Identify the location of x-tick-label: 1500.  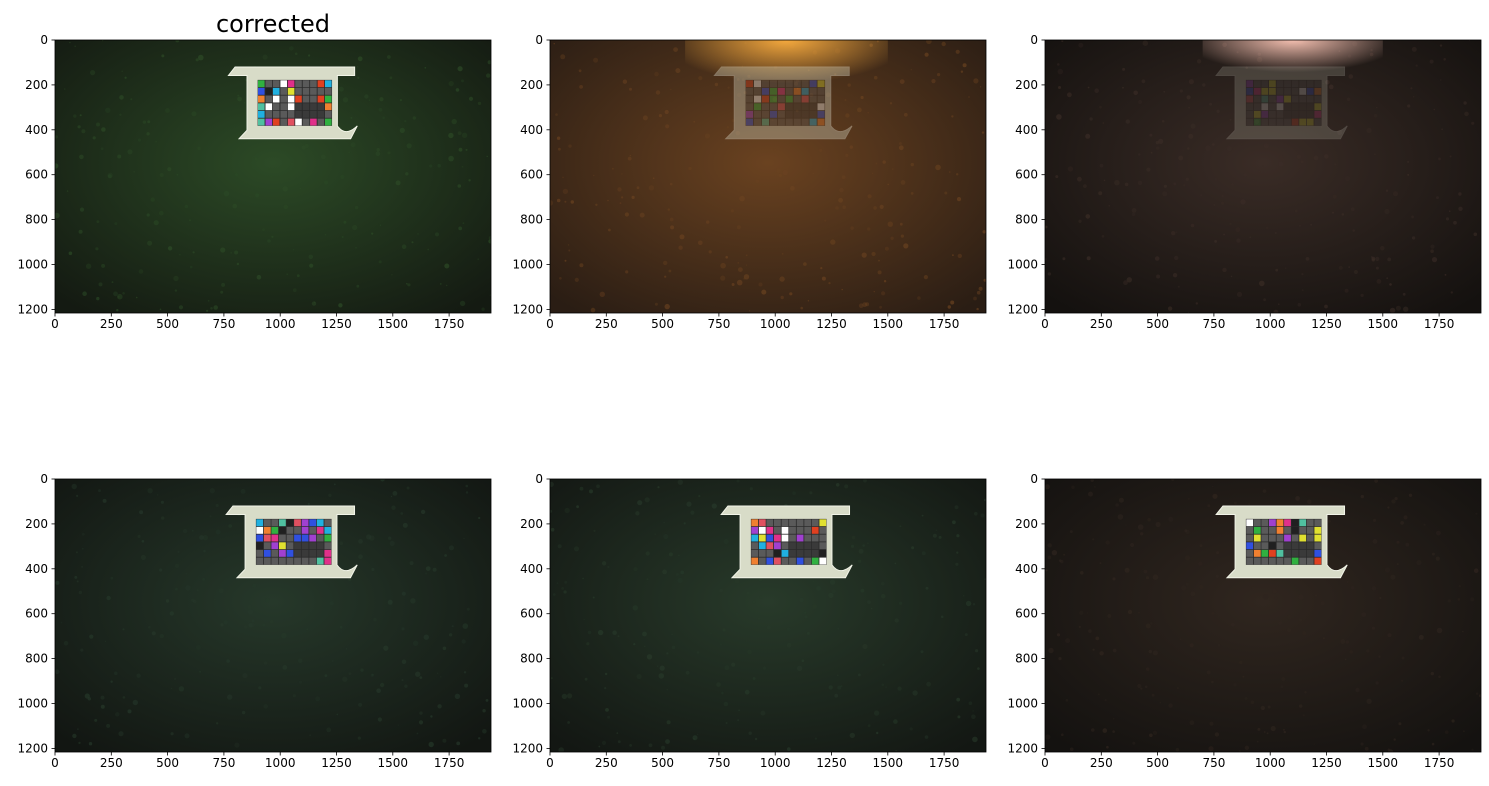
(393, 324).